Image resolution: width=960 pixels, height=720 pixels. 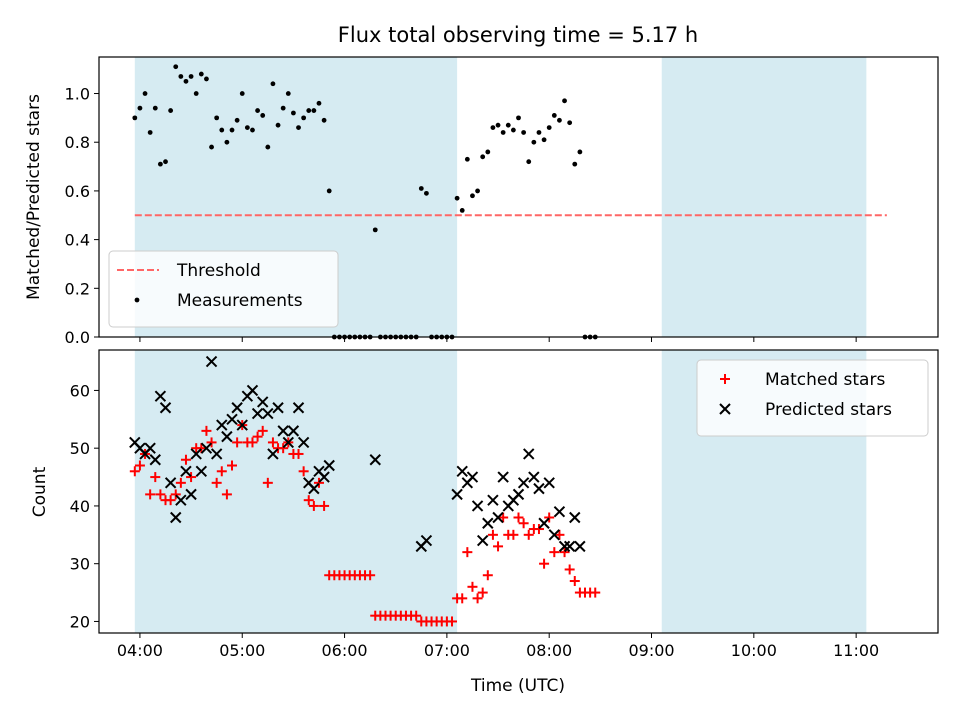 What do you see at coordinates (80, 448) in the screenshot?
I see `y-tick-label: 50` at bounding box center [80, 448].